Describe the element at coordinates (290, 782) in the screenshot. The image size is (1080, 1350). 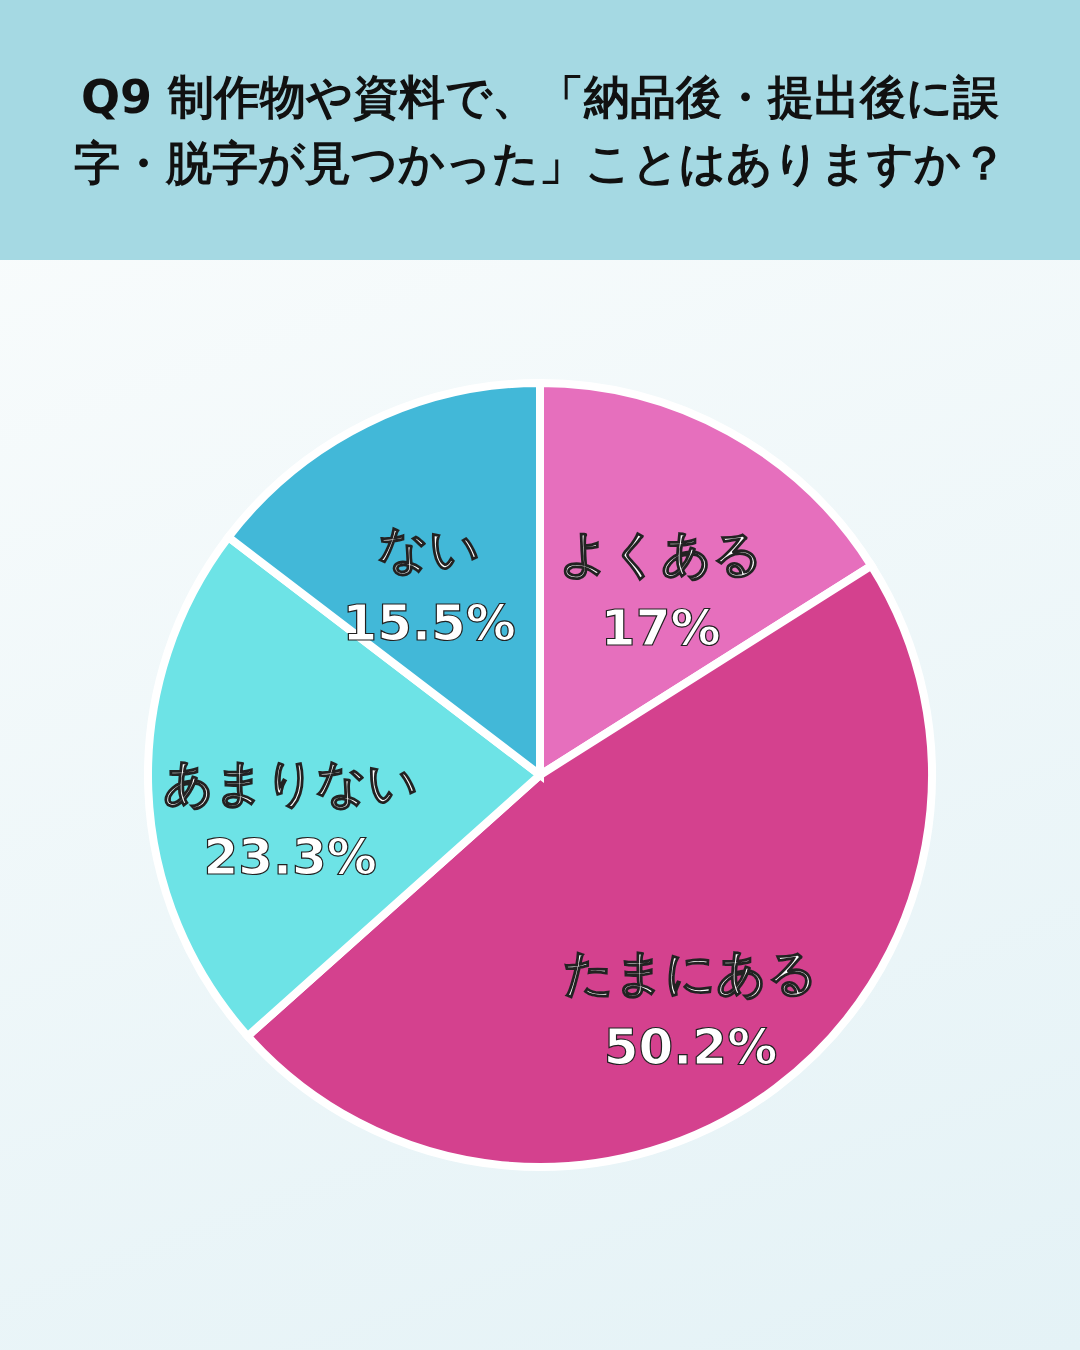
I see `slice-label: あまりない` at that location.